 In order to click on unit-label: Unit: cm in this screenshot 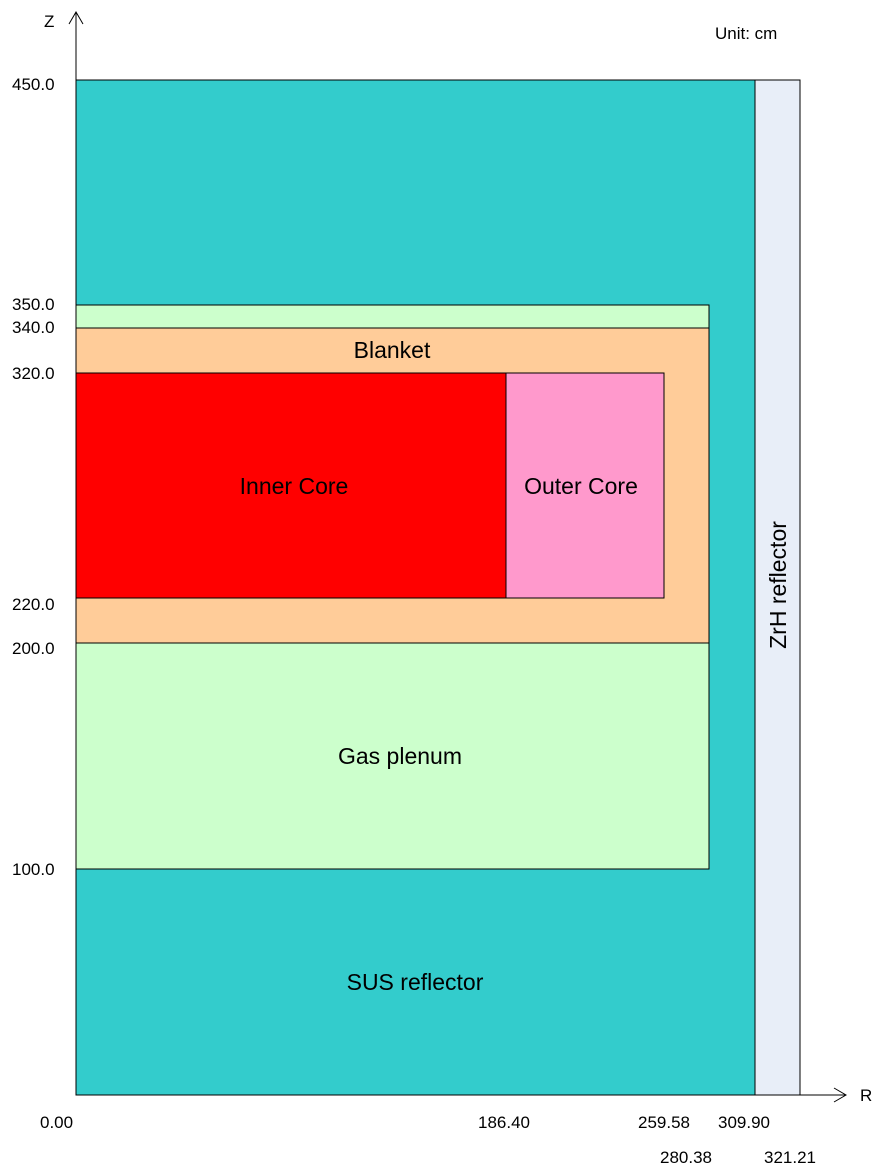, I will do `click(746, 33)`.